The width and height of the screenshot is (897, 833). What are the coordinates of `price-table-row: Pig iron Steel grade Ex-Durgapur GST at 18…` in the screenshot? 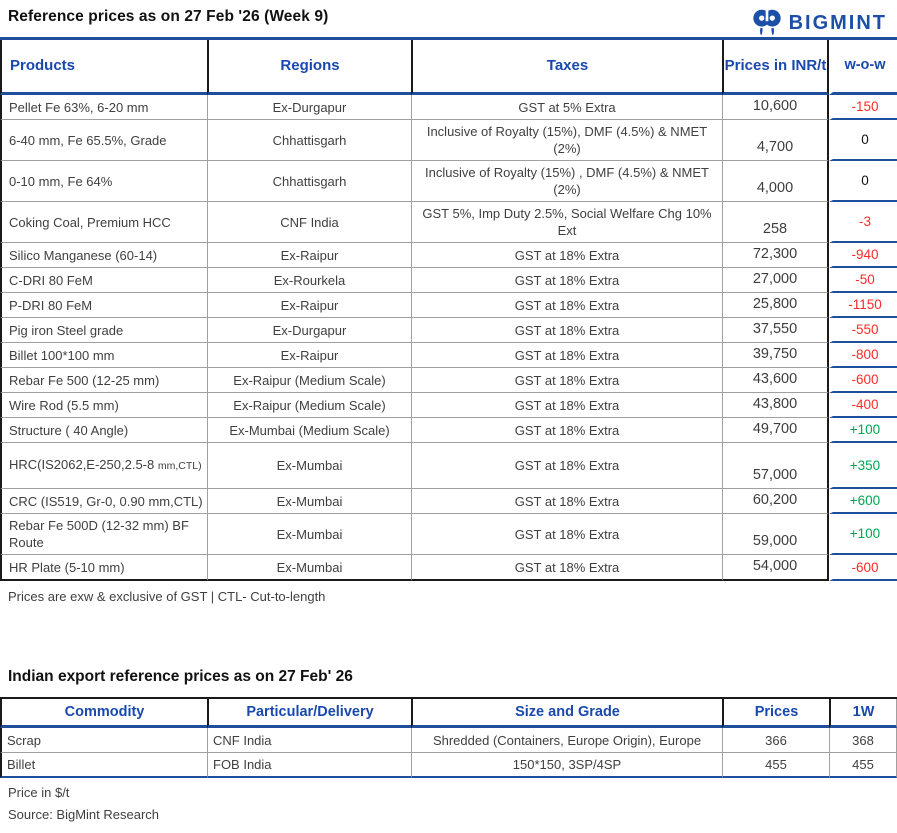 It's located at (448, 330).